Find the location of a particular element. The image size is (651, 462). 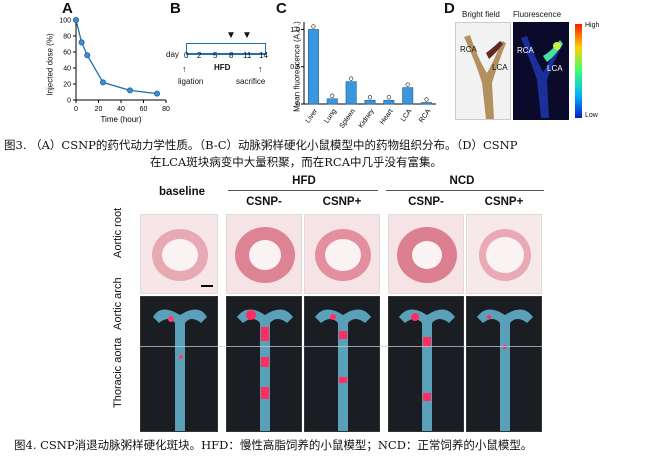

y-tick-label: 100 is located at coordinates (65, 21).